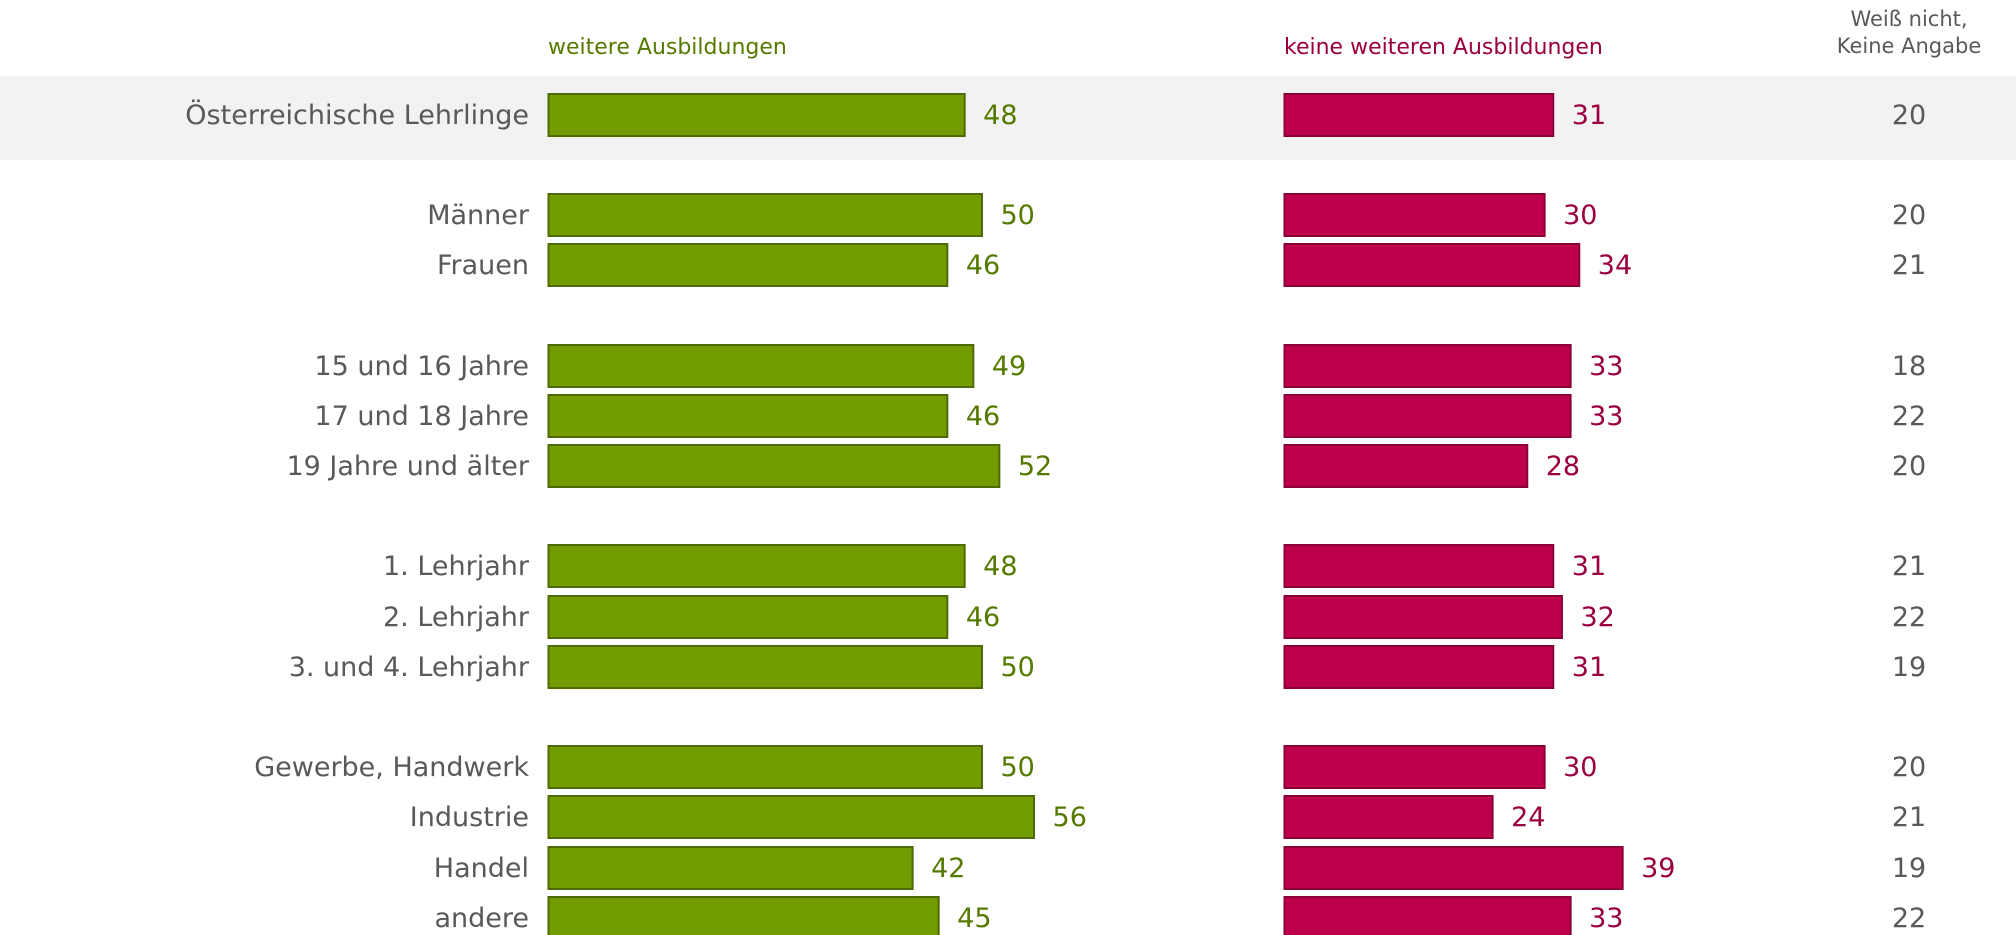 This screenshot has width=2016, height=935. What do you see at coordinates (1909, 767) in the screenshot?
I see `value-weiss-nicht-gewerbe-handwerk: 20` at bounding box center [1909, 767].